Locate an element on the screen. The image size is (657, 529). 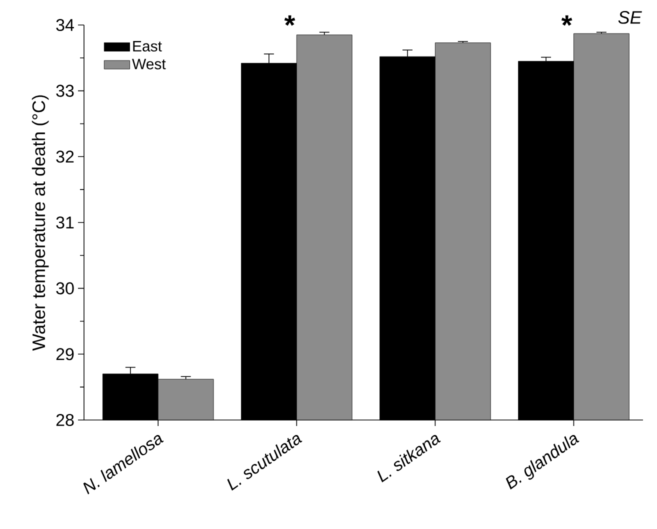
y-tick-label: 33 is located at coordinates (65, 90).